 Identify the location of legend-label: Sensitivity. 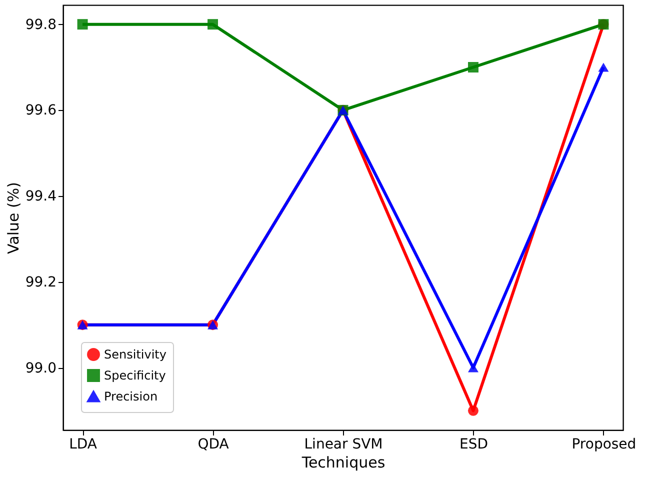
(135, 355).